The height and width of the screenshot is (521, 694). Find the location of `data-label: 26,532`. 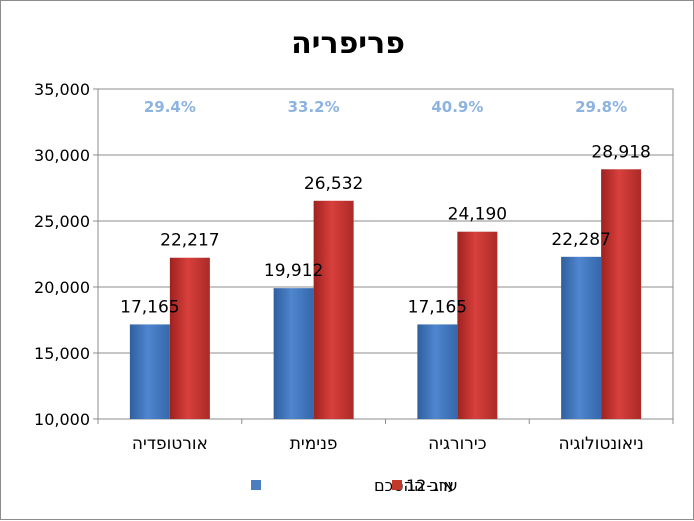

data-label: 26,532 is located at coordinates (333, 184).